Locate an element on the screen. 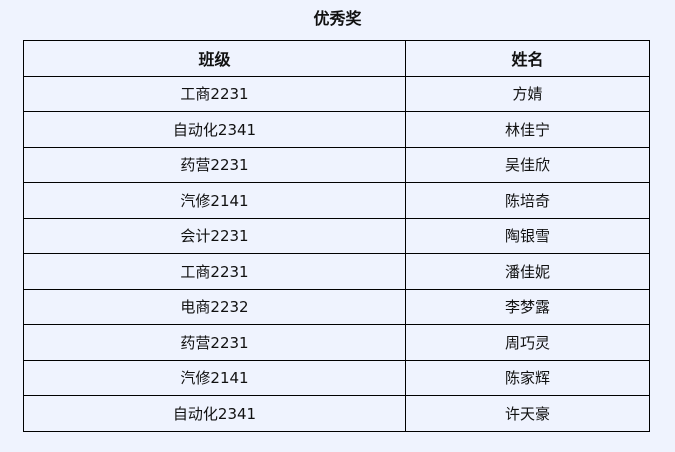  name-cell: 周巧灵 is located at coordinates (527, 342).